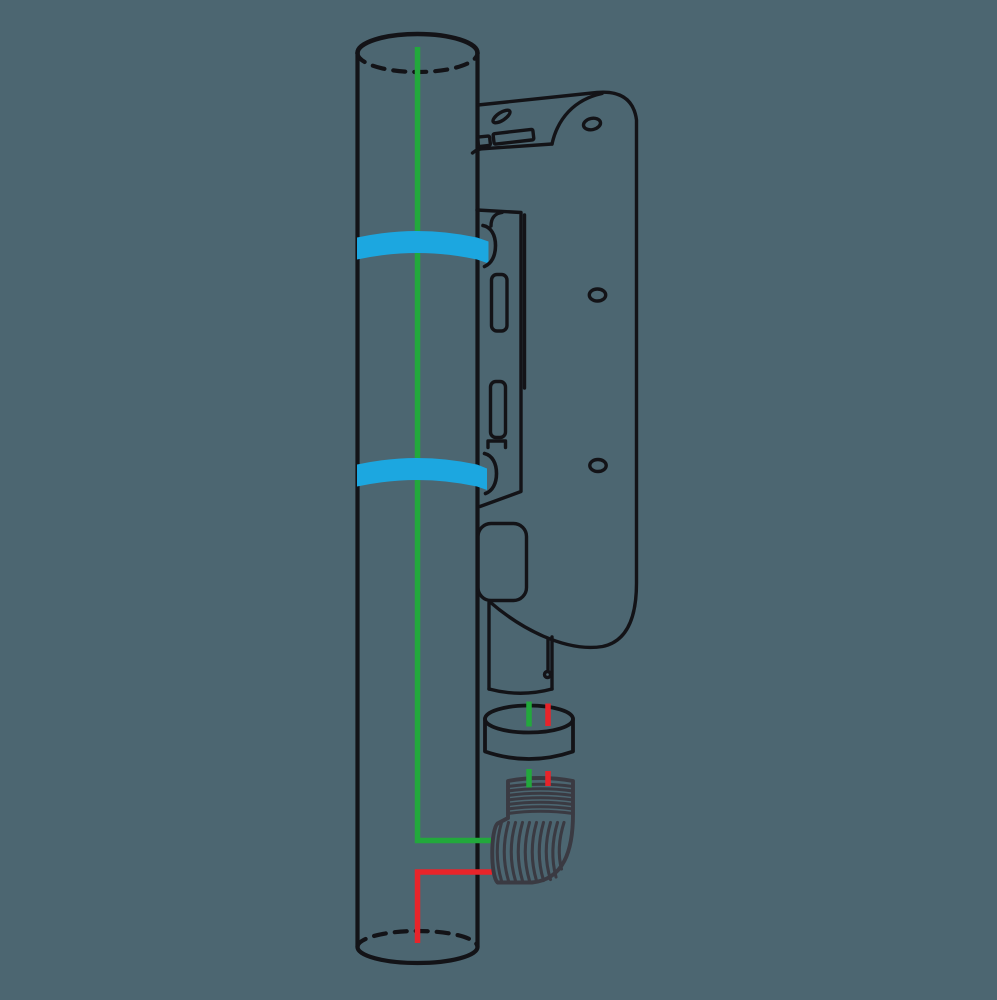  I want to click on mounting-hole-bottom, so click(598, 465).